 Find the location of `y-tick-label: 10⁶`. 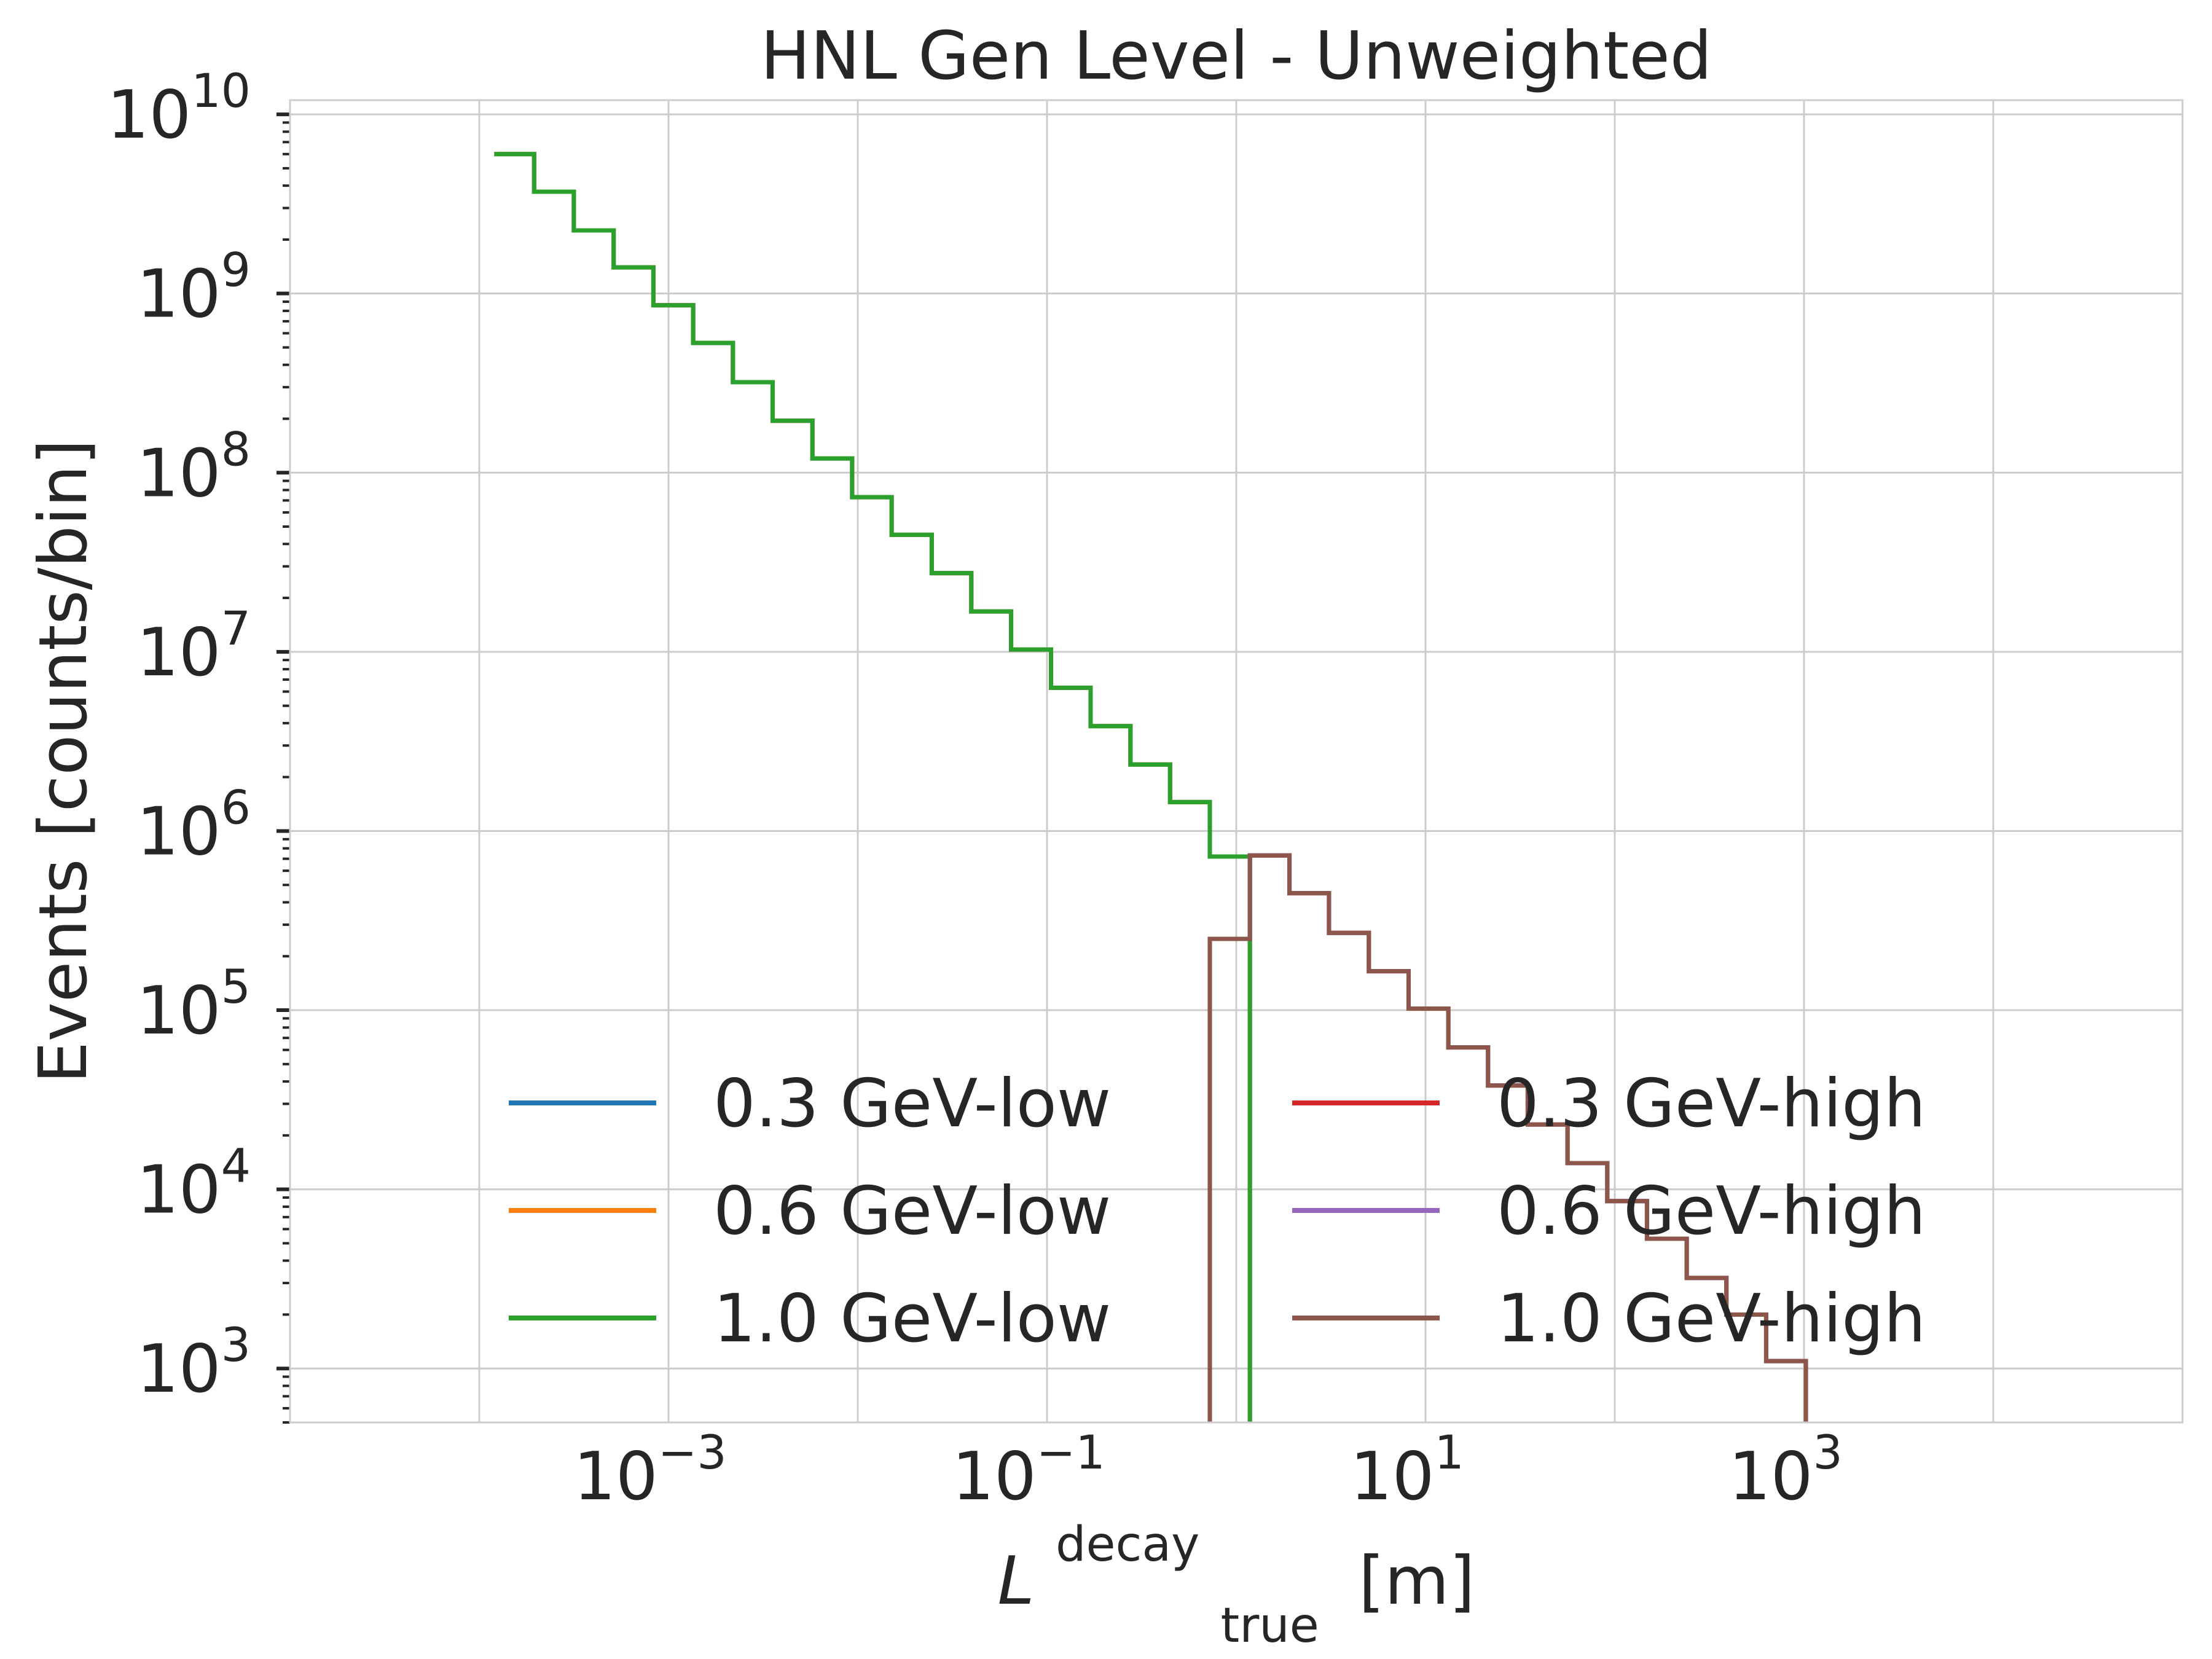

y-tick-label: 10⁶ is located at coordinates (193, 825).